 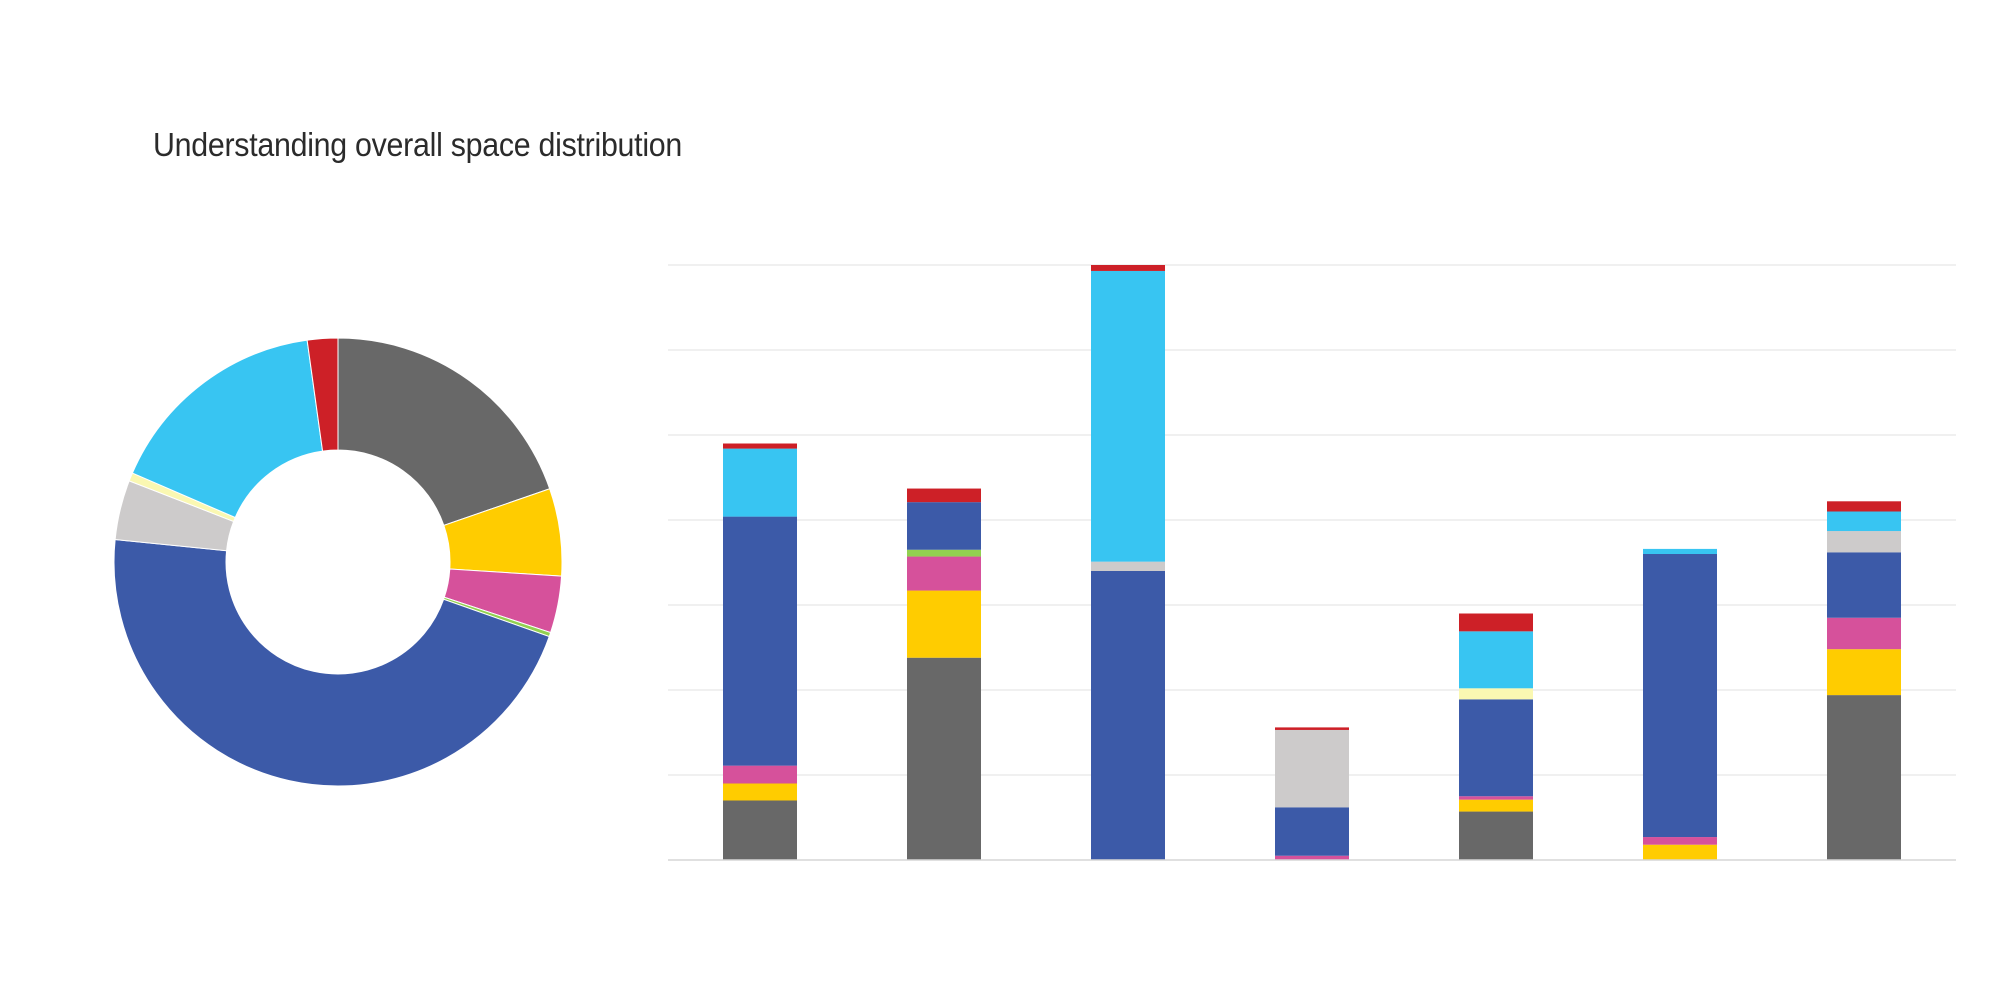 I want to click on bar-segment-lightyellow, so click(x=1496, y=694).